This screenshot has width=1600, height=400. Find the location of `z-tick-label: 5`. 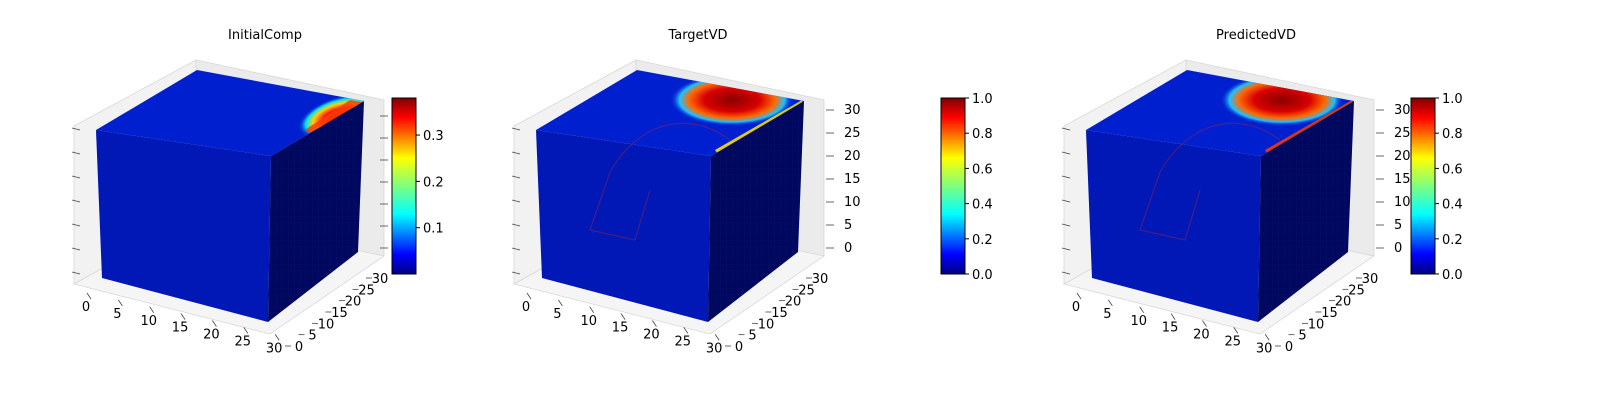

z-tick-label: 5 is located at coordinates (848, 225).